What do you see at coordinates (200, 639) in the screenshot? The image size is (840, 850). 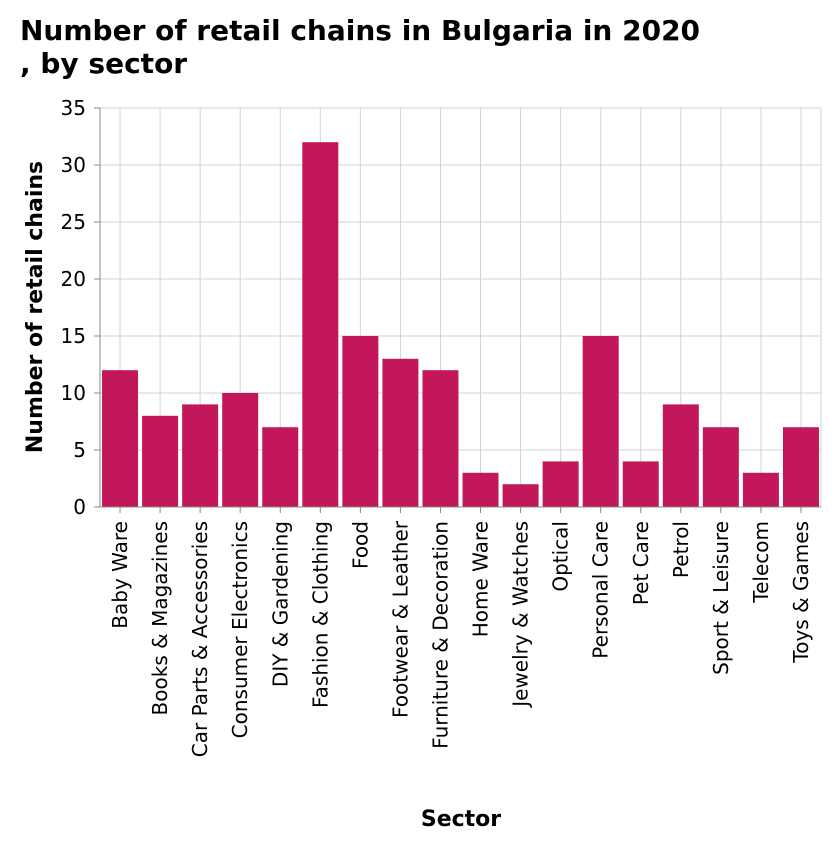 I see `x-tick-label: Car Parts & Accessories` at bounding box center [200, 639].